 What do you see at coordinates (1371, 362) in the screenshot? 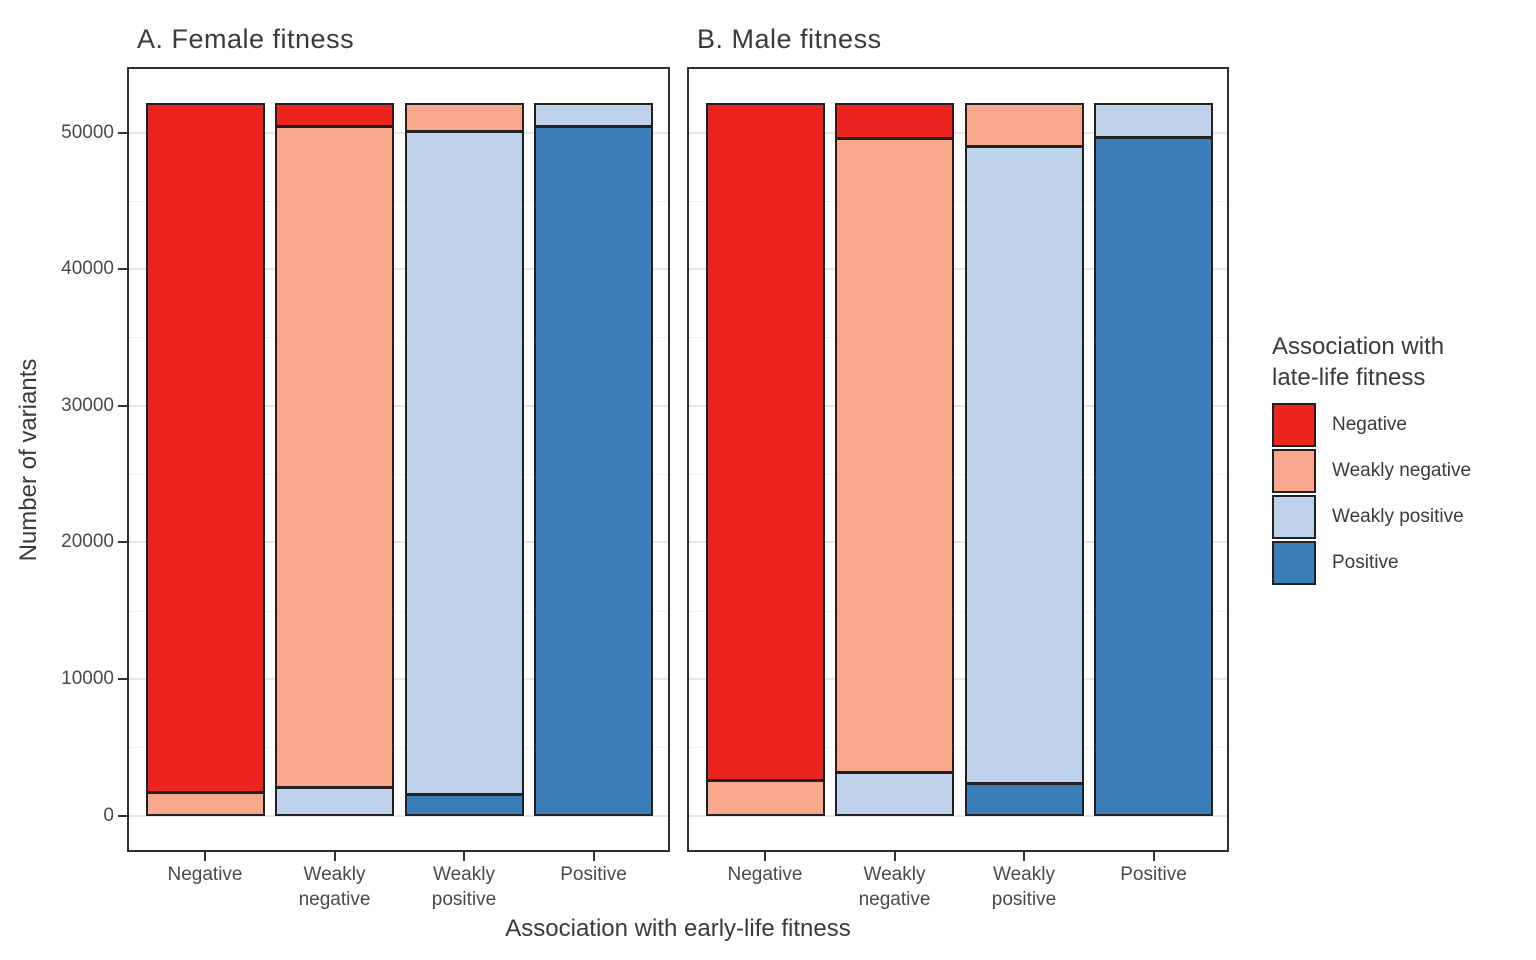
I see `legend-title: Association with late-life fitness` at bounding box center [1371, 362].